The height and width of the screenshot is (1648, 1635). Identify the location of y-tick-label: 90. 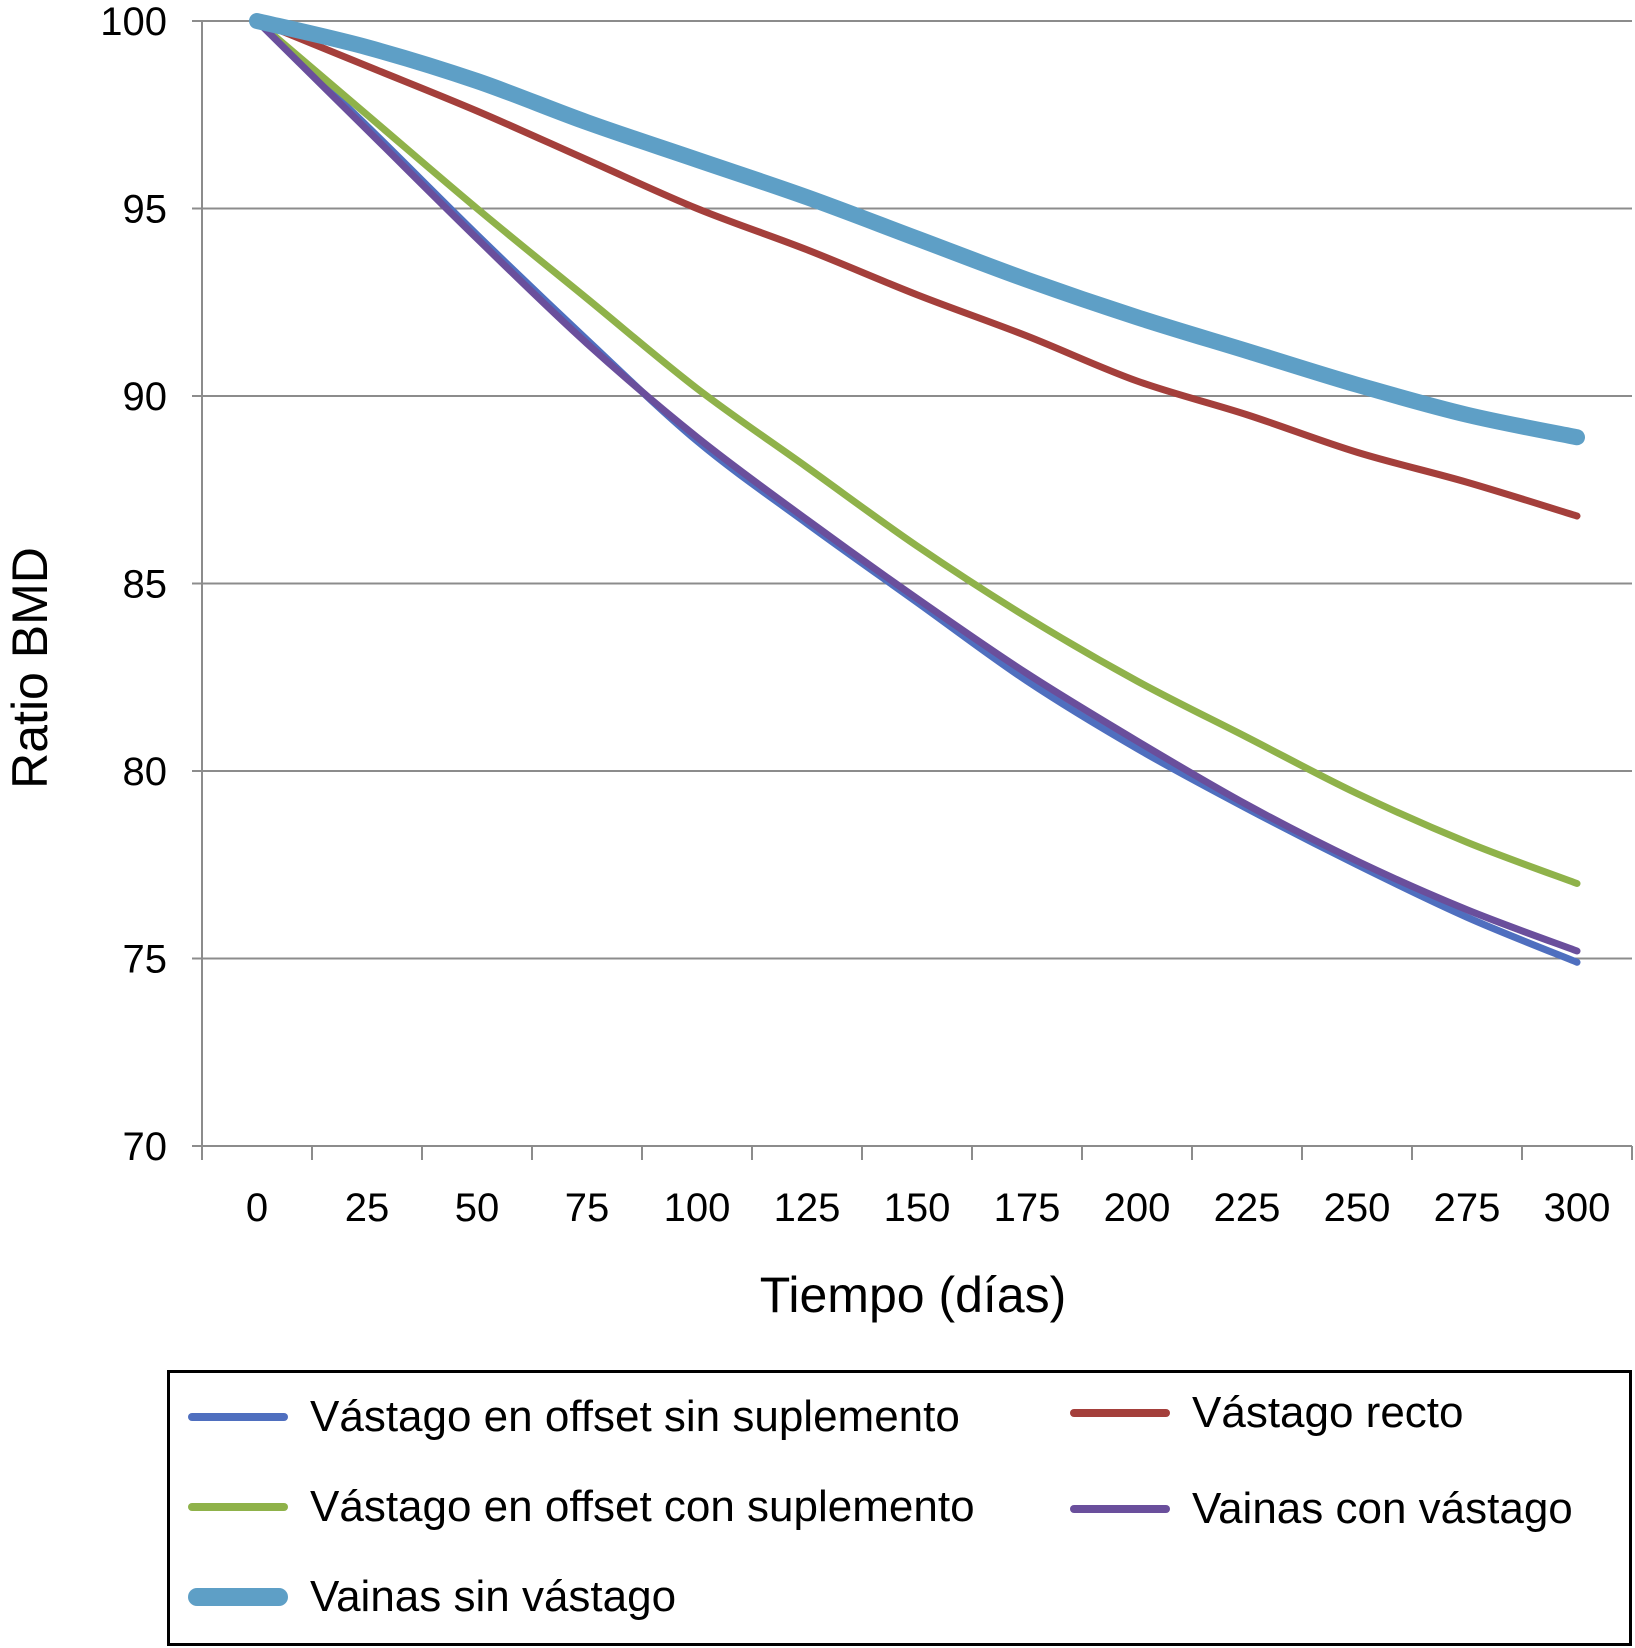
(145, 397).